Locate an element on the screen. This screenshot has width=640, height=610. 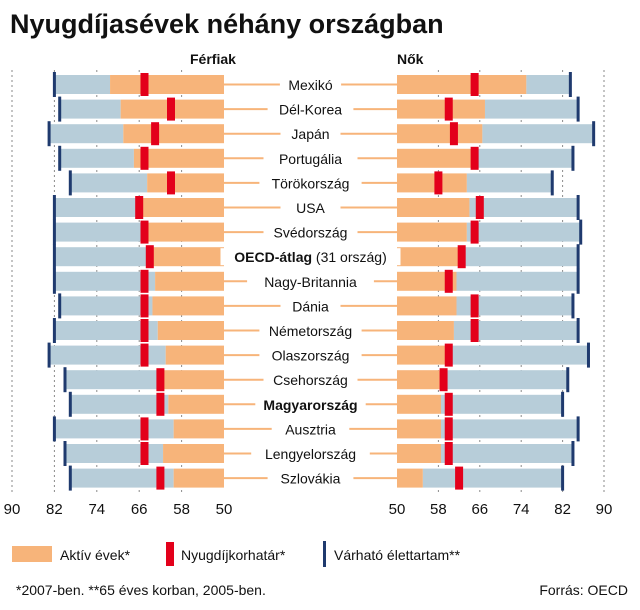
country-row: Lengyelország is located at coordinates (319, 453).